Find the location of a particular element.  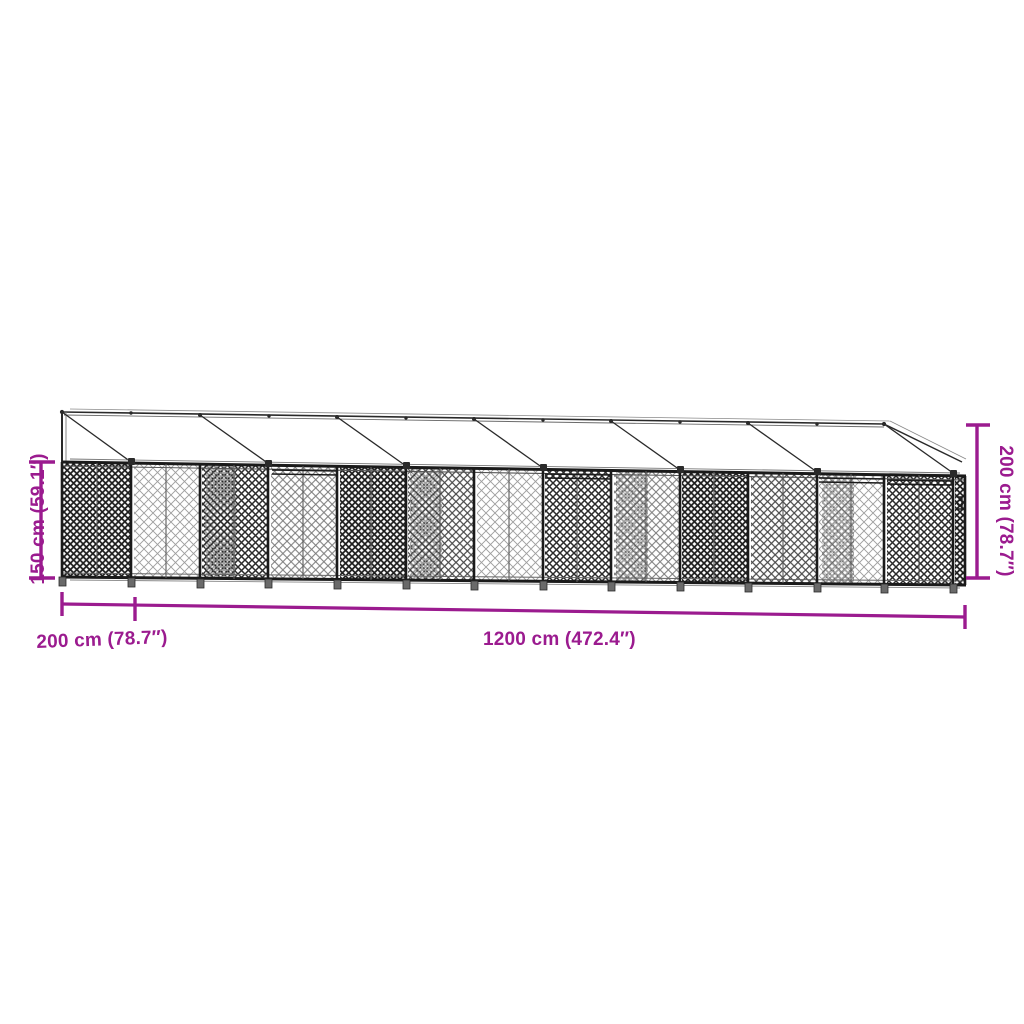

fence-top-rail-under is located at coordinates (514, 473).